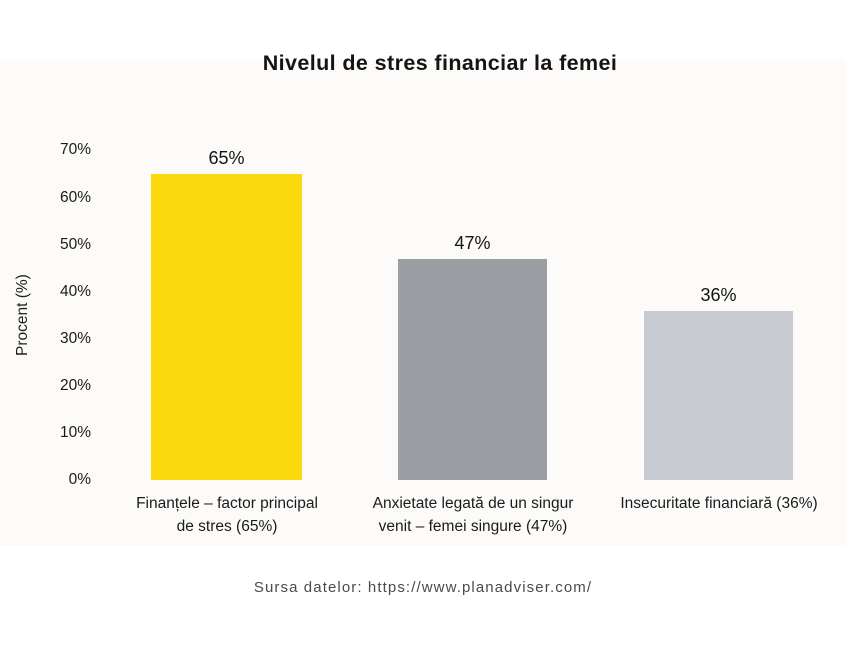 This screenshot has height=646, width=846. What do you see at coordinates (226, 327) in the screenshot?
I see `bar-finante` at bounding box center [226, 327].